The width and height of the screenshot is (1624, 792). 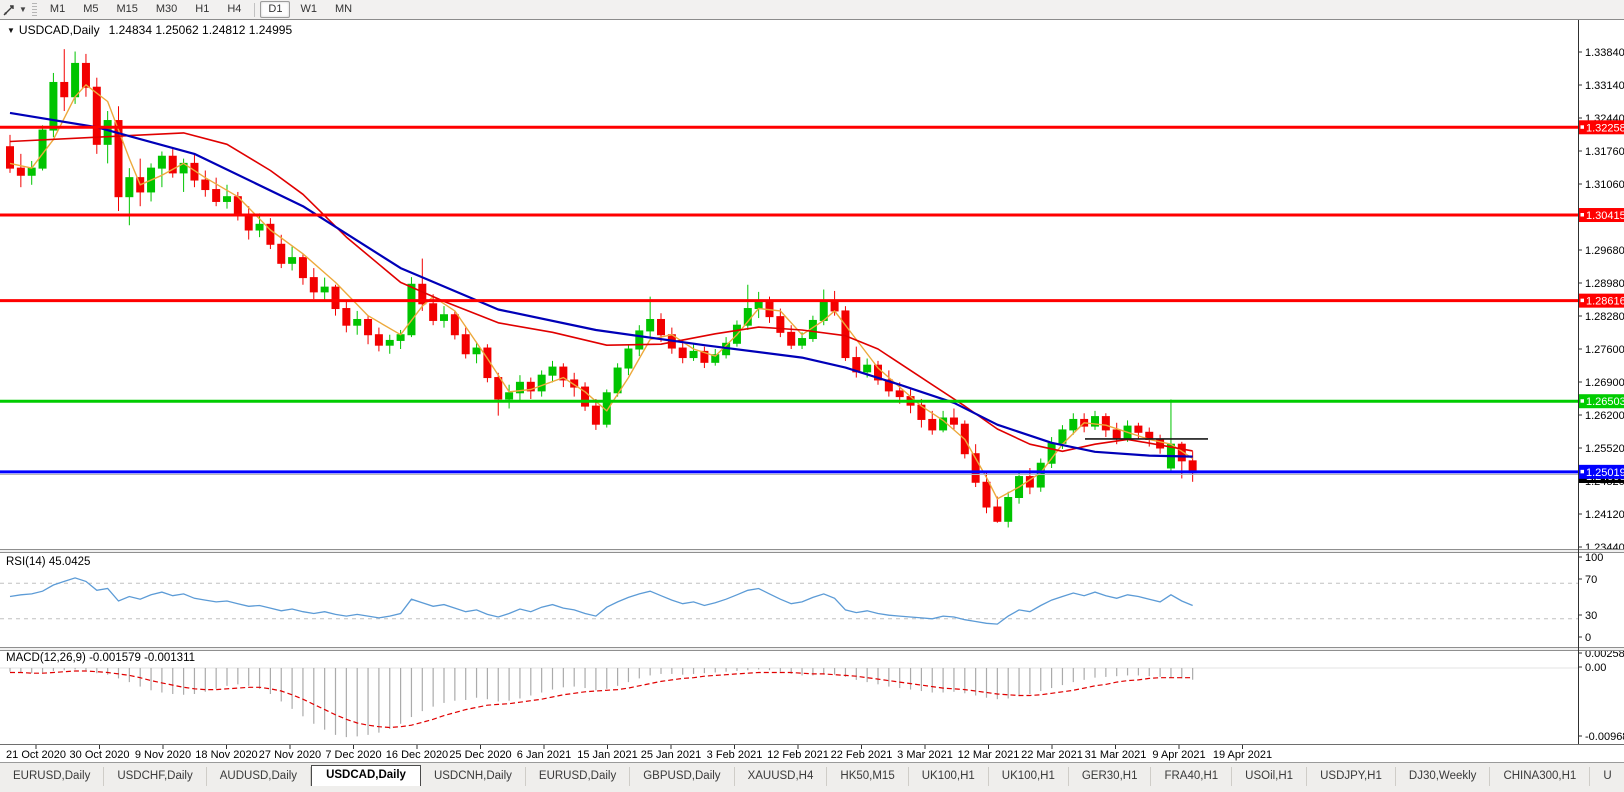 I want to click on level-price-tag-1.28616-text: 1.28616, so click(x=1605, y=302).